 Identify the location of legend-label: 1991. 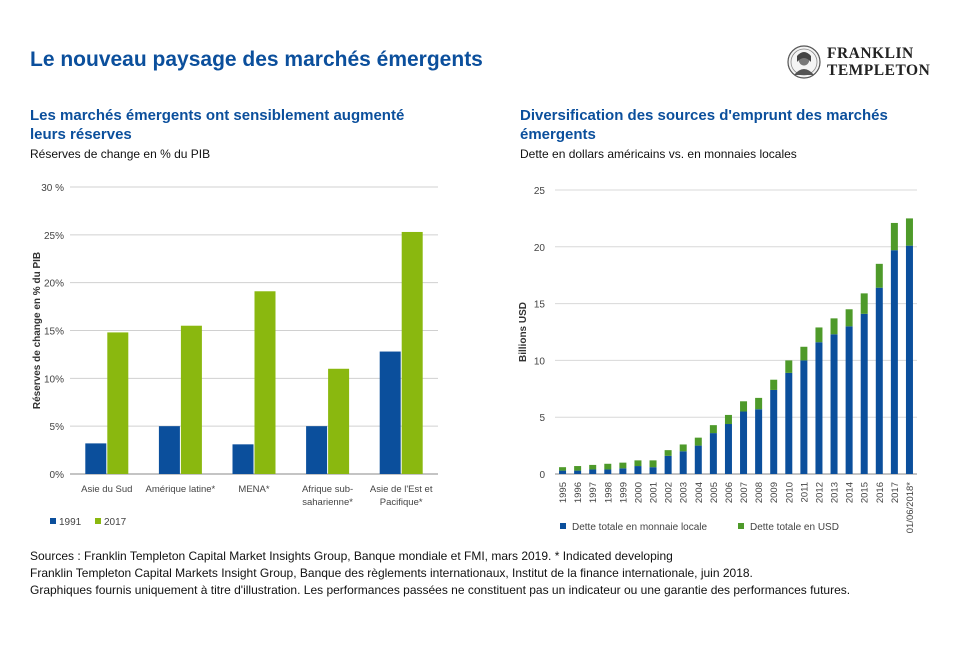
(70, 522).